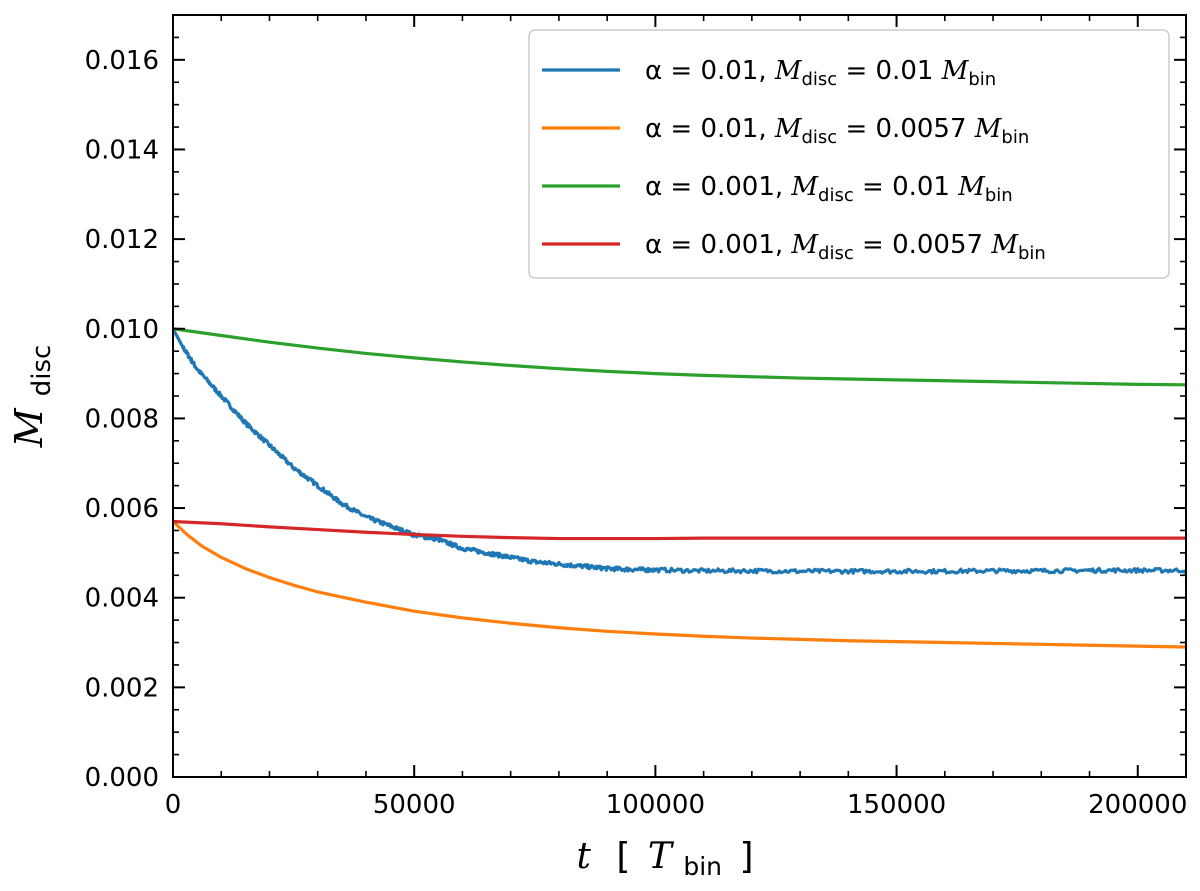 The image size is (1200, 891). Describe the element at coordinates (122, 778) in the screenshot. I see `y-tick-label: 0.000` at that location.